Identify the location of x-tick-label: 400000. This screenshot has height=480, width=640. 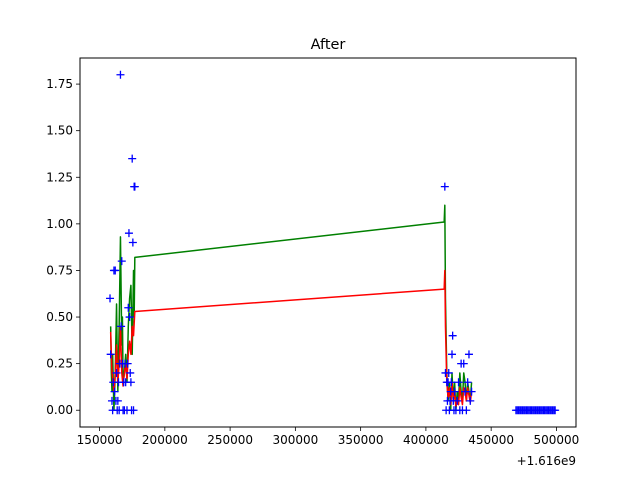
(426, 440).